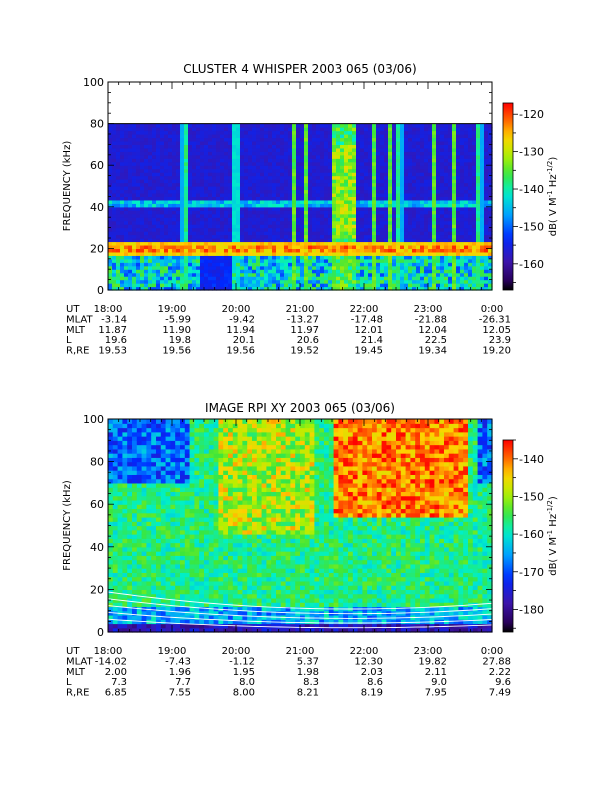  What do you see at coordinates (299, 69) in the screenshot?
I see `panel-title: CLUSTER 4 WHISPER 2003 065 (03/06)` at bounding box center [299, 69].